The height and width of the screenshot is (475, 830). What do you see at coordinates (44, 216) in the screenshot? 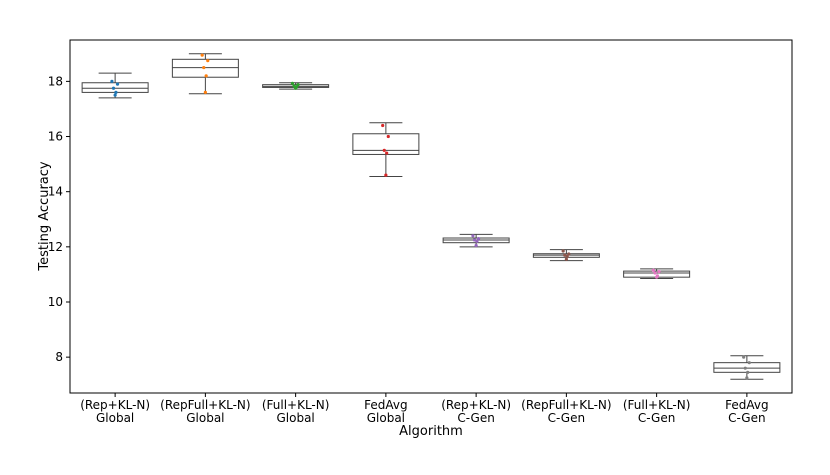
I see `y-axis-title: Testing Accuracy` at bounding box center [44, 216].